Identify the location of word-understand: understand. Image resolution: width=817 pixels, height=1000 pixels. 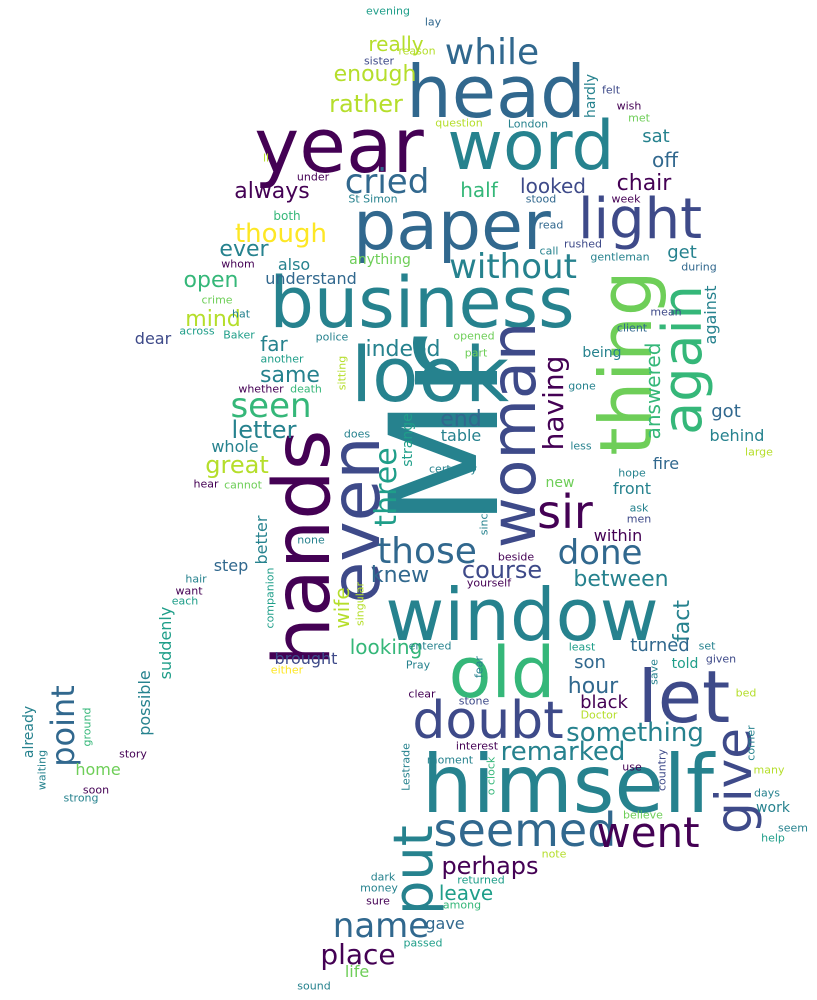
(311, 278).